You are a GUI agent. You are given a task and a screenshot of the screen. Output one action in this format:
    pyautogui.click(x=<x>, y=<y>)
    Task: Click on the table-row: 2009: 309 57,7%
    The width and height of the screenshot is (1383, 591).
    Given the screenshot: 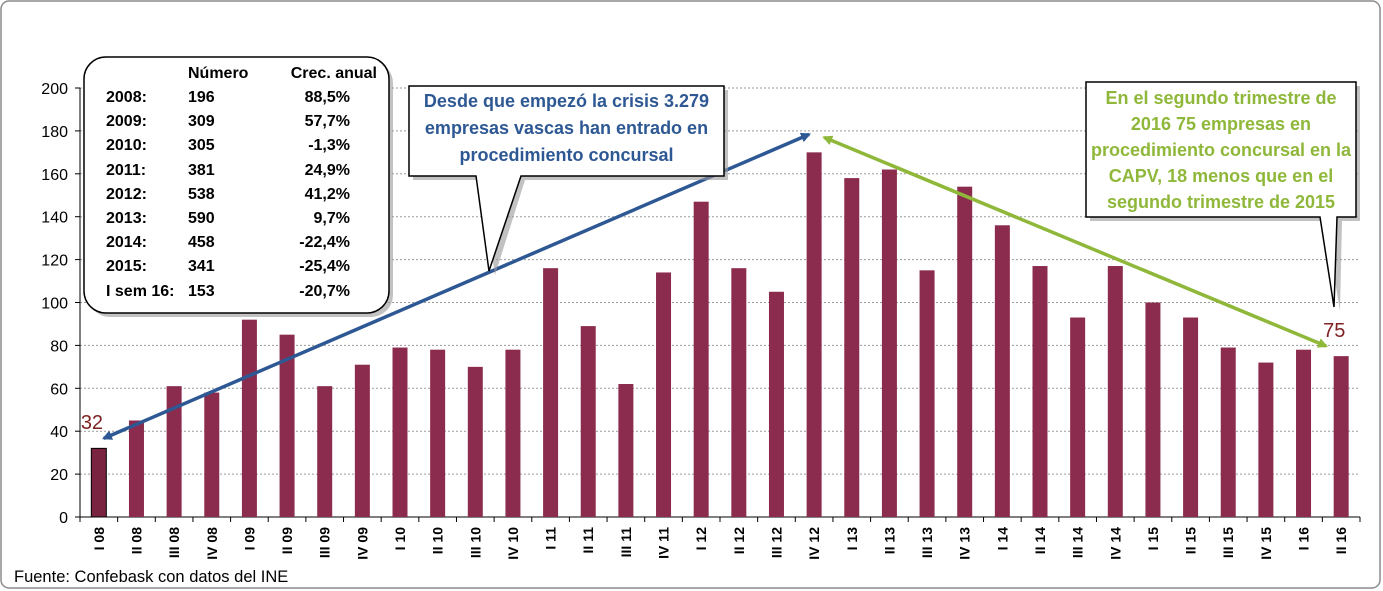 What is the action you would take?
    pyautogui.click(x=236, y=125)
    